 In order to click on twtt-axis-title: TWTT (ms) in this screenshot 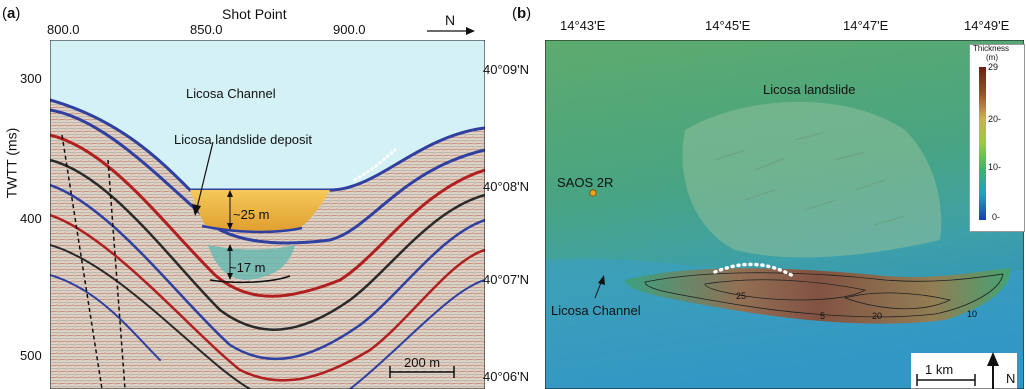, I will do `click(11, 163)`.